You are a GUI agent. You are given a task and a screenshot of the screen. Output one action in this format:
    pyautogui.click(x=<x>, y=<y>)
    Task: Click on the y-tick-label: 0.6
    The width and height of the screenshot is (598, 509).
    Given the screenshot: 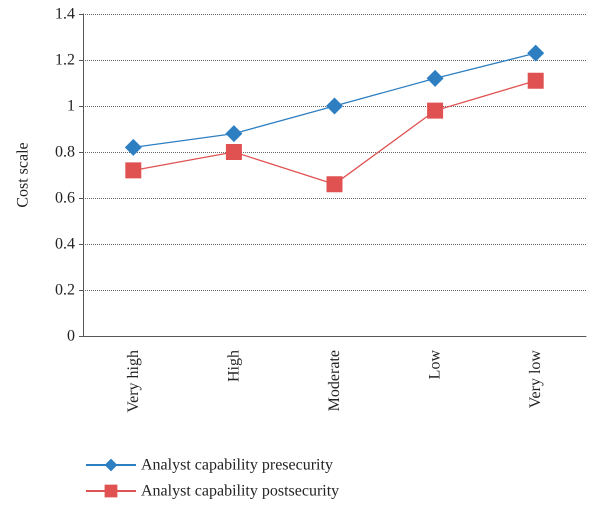 What is the action you would take?
    pyautogui.click(x=65, y=198)
    